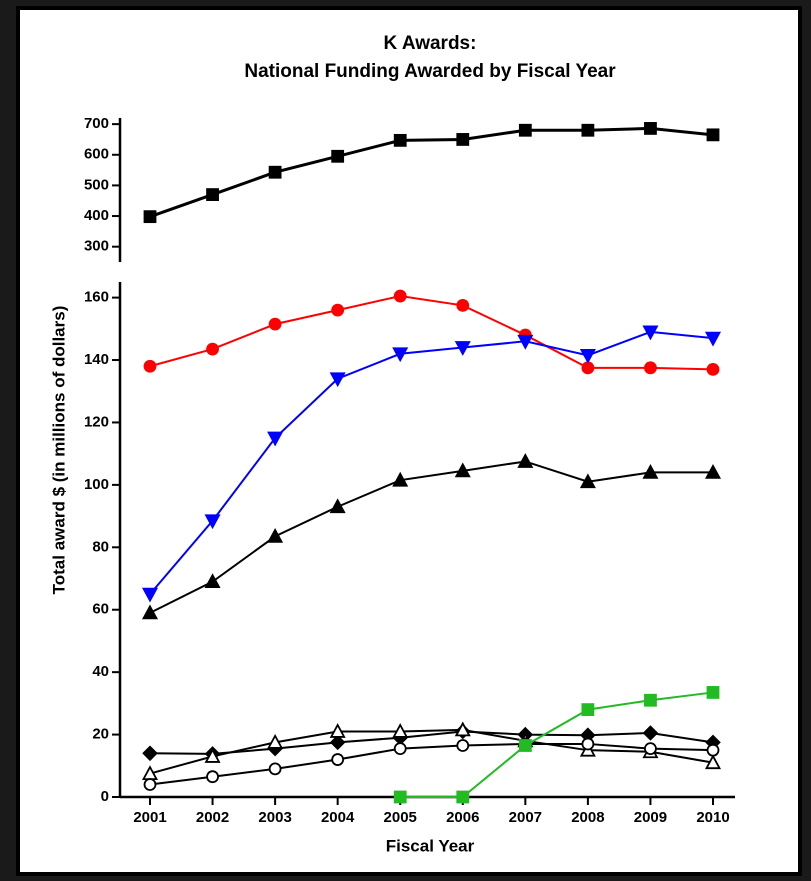  What do you see at coordinates (274, 817) in the screenshot?
I see `x-tick-label: 2003` at bounding box center [274, 817].